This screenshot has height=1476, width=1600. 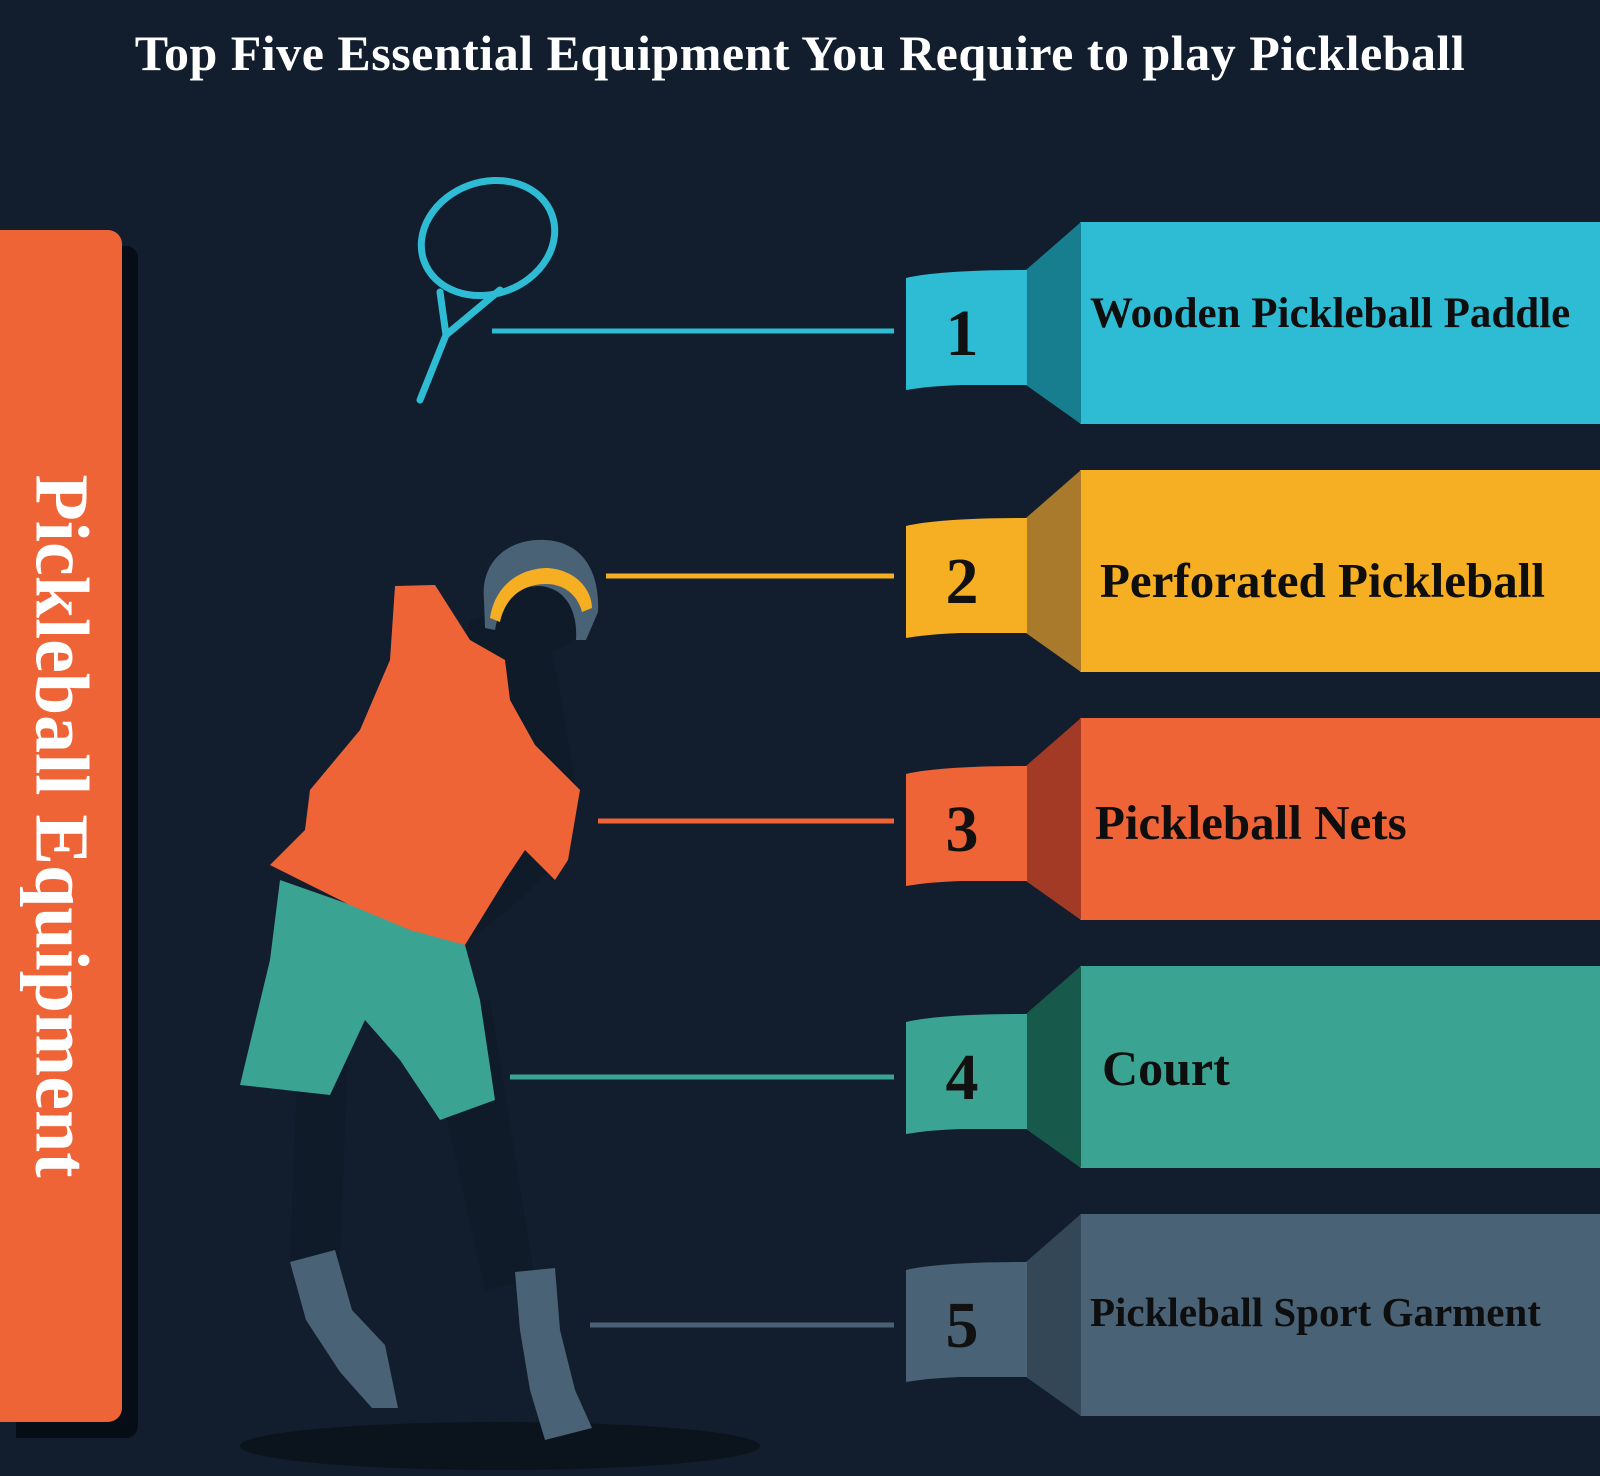 What do you see at coordinates (962, 333) in the screenshot?
I see `item-number-1: 1` at bounding box center [962, 333].